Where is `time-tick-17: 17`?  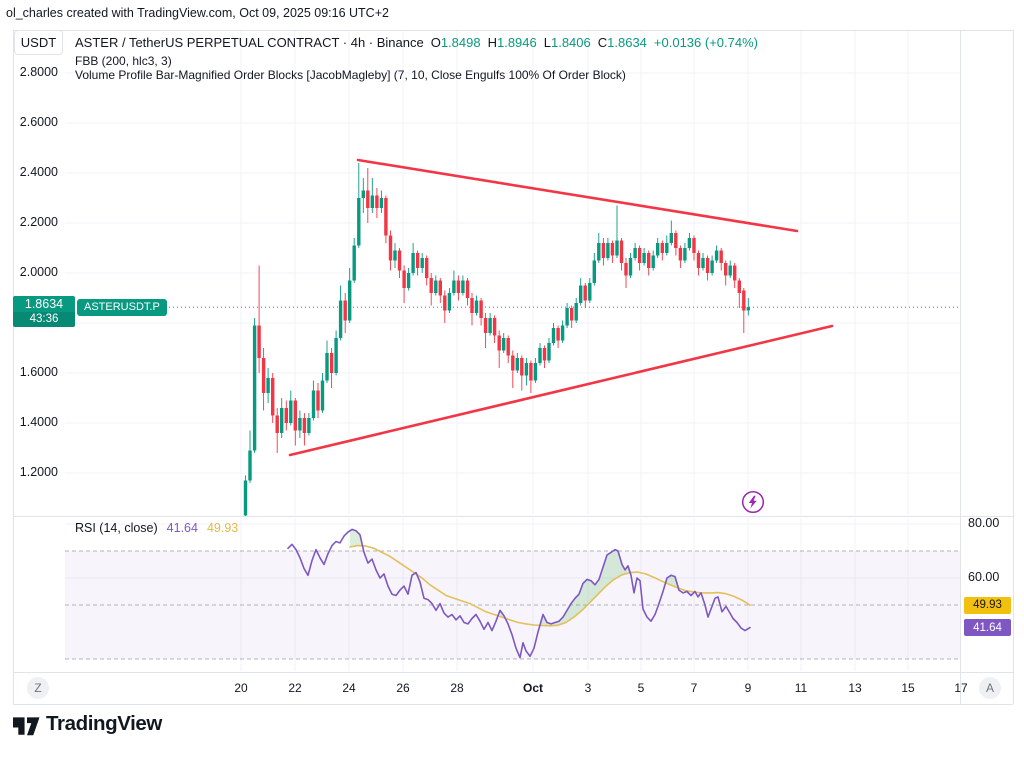
time-tick-17: 17 is located at coordinates (961, 688).